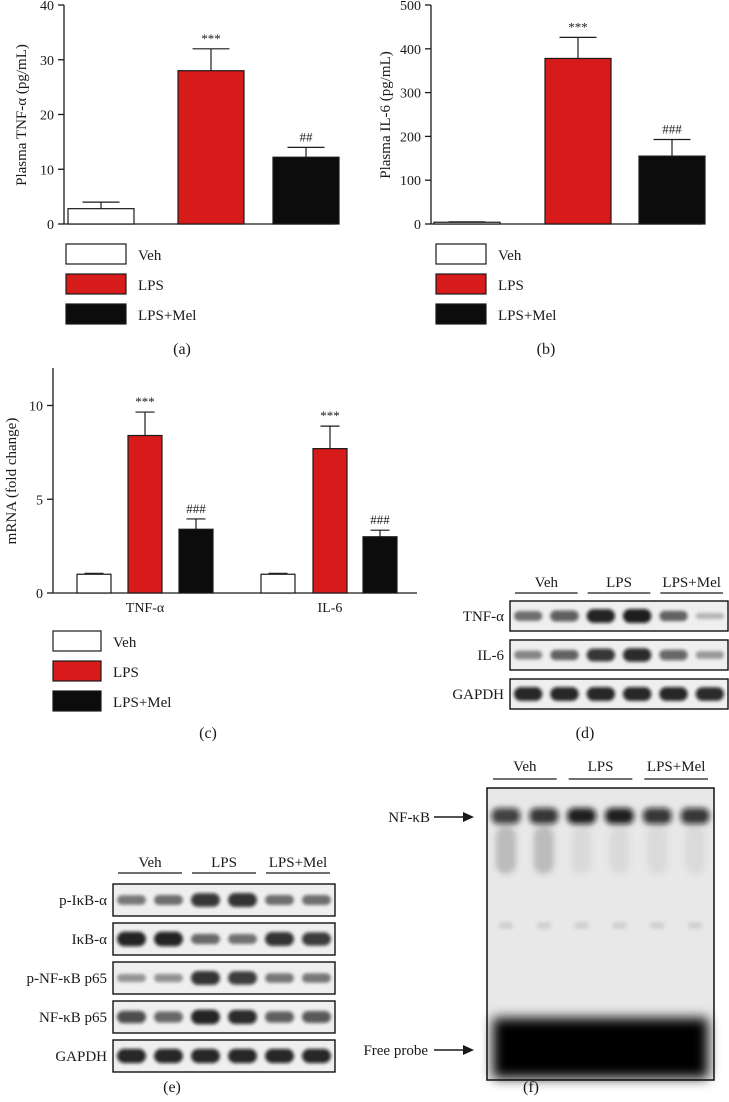  I want to click on blot-d-row-label: IL-6, so click(490, 656).